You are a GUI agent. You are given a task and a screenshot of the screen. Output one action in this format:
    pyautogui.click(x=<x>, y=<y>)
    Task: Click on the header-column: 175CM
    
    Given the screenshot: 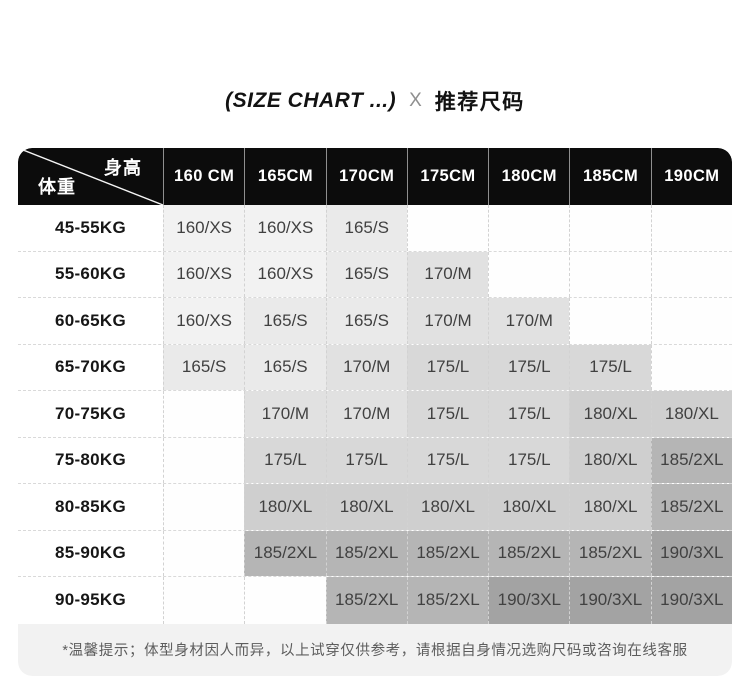 What is the action you would take?
    pyautogui.click(x=447, y=176)
    